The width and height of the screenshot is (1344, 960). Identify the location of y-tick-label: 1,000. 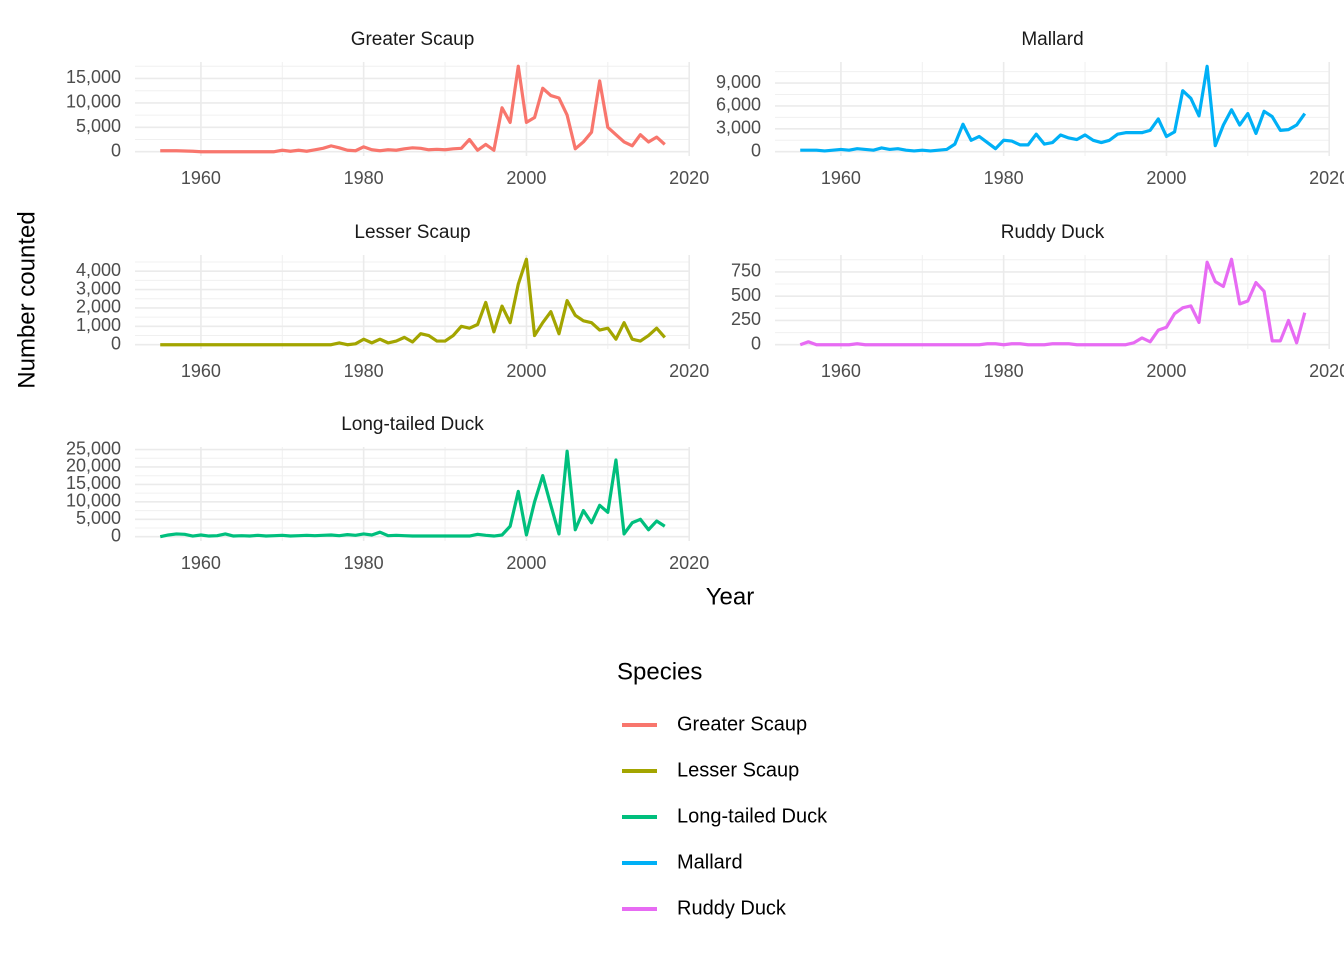
(98, 325).